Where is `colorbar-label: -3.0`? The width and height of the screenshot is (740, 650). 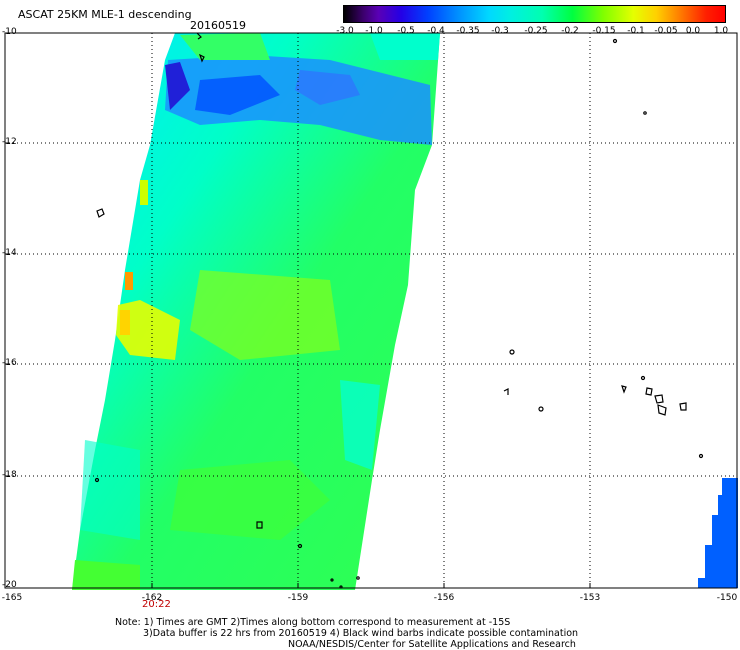
colorbar-label: -3.0 is located at coordinates (345, 31).